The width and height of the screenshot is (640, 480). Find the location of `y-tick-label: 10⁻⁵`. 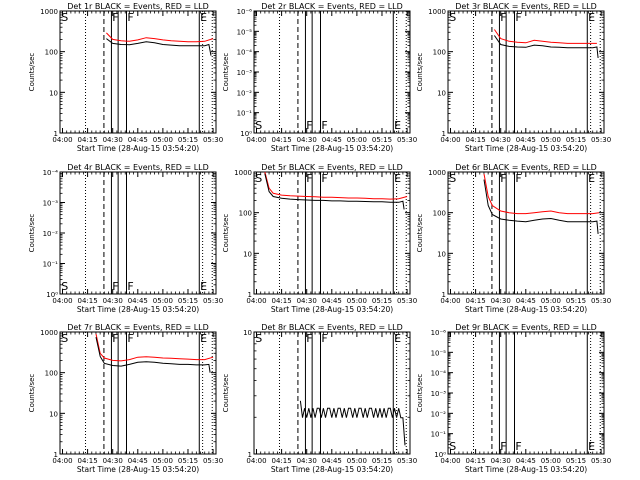

y-tick-label: 10⁻⁵ is located at coordinates (439, 353).